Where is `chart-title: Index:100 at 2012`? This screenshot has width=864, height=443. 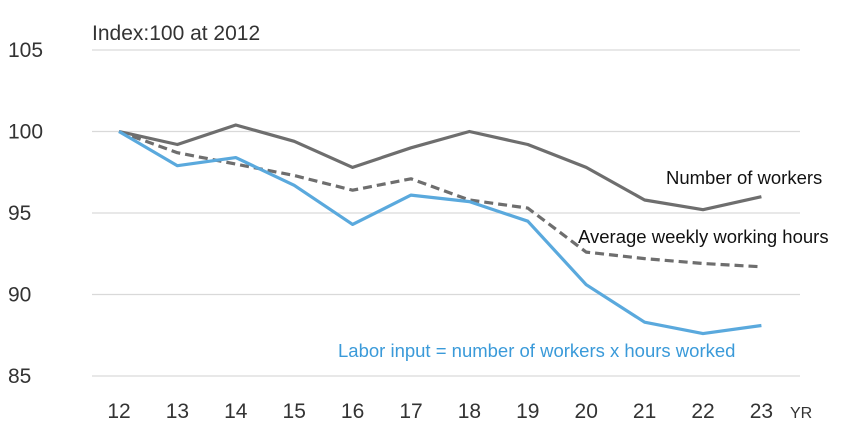 chart-title: Index:100 at 2012 is located at coordinates (176, 33).